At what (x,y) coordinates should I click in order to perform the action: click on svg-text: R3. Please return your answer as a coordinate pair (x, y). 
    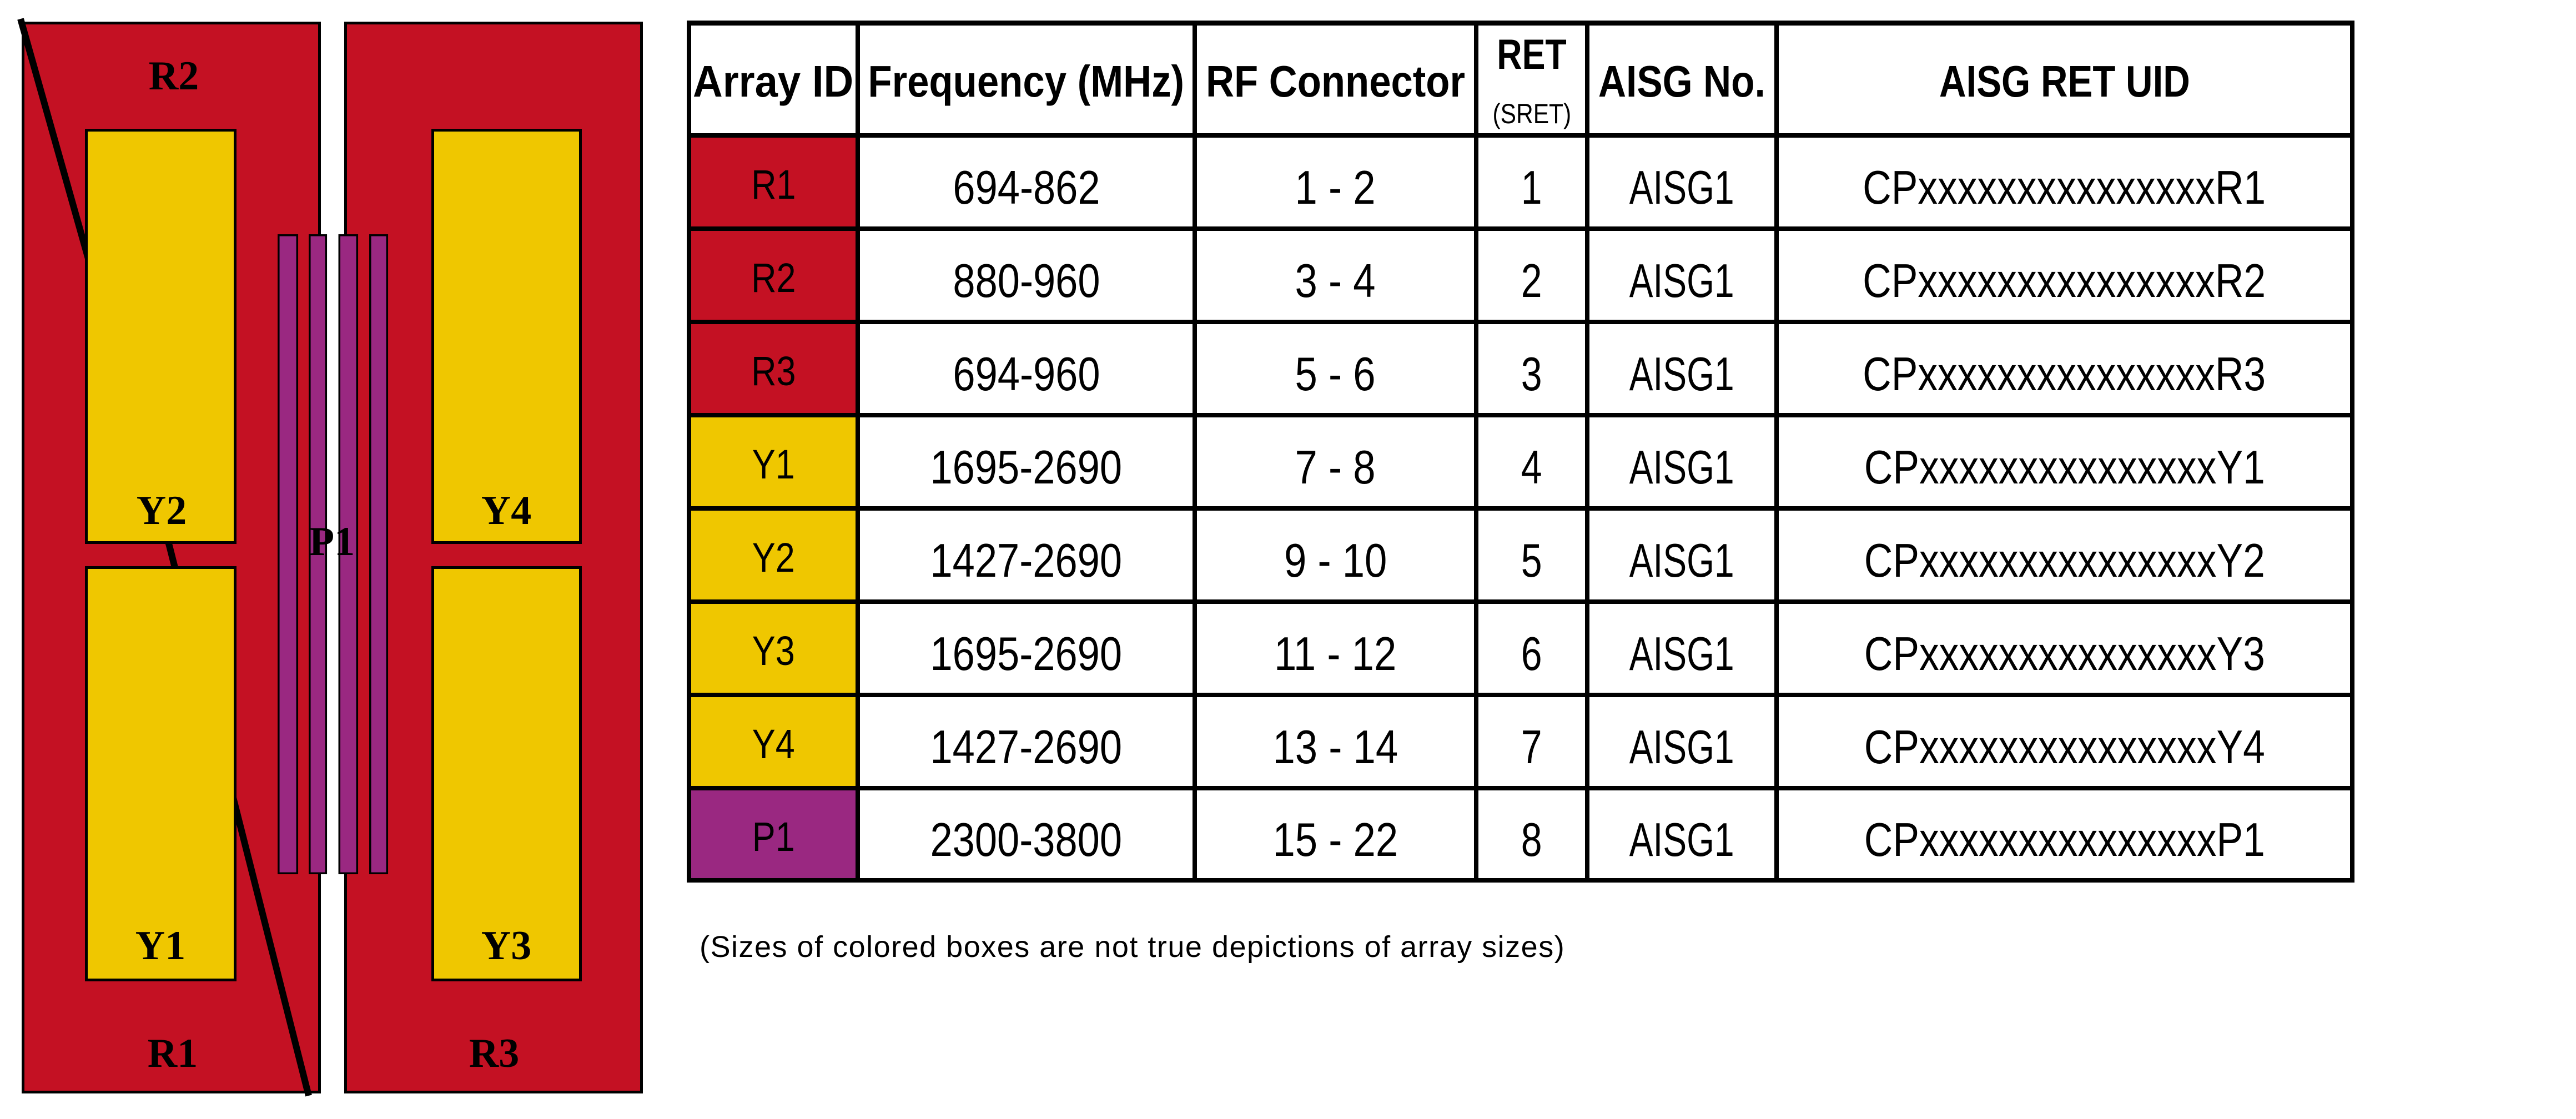
    Looking at the image, I should click on (494, 1053).